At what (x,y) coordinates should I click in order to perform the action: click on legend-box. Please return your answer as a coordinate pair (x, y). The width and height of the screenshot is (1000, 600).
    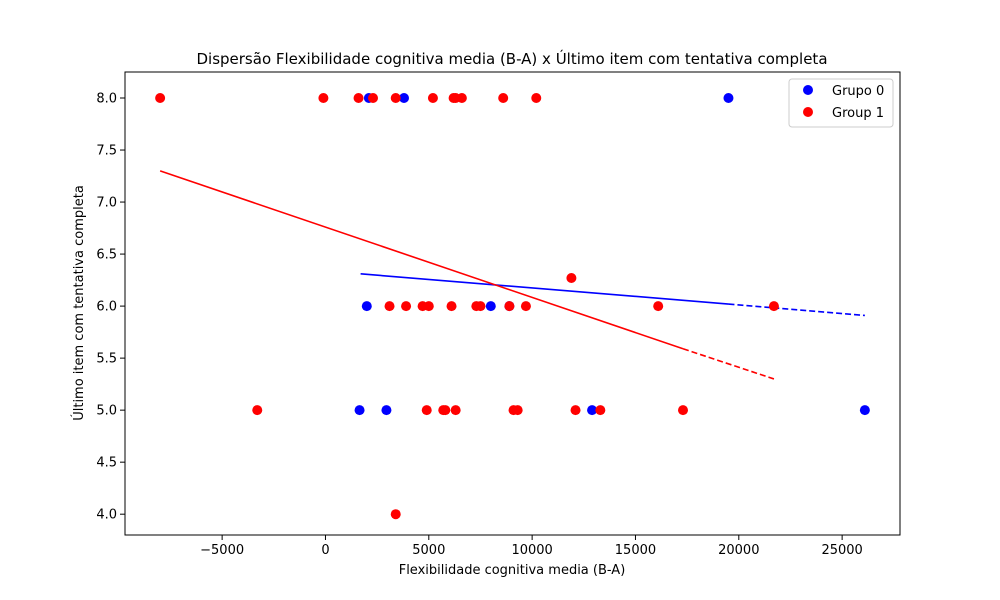
    Looking at the image, I should click on (841, 103).